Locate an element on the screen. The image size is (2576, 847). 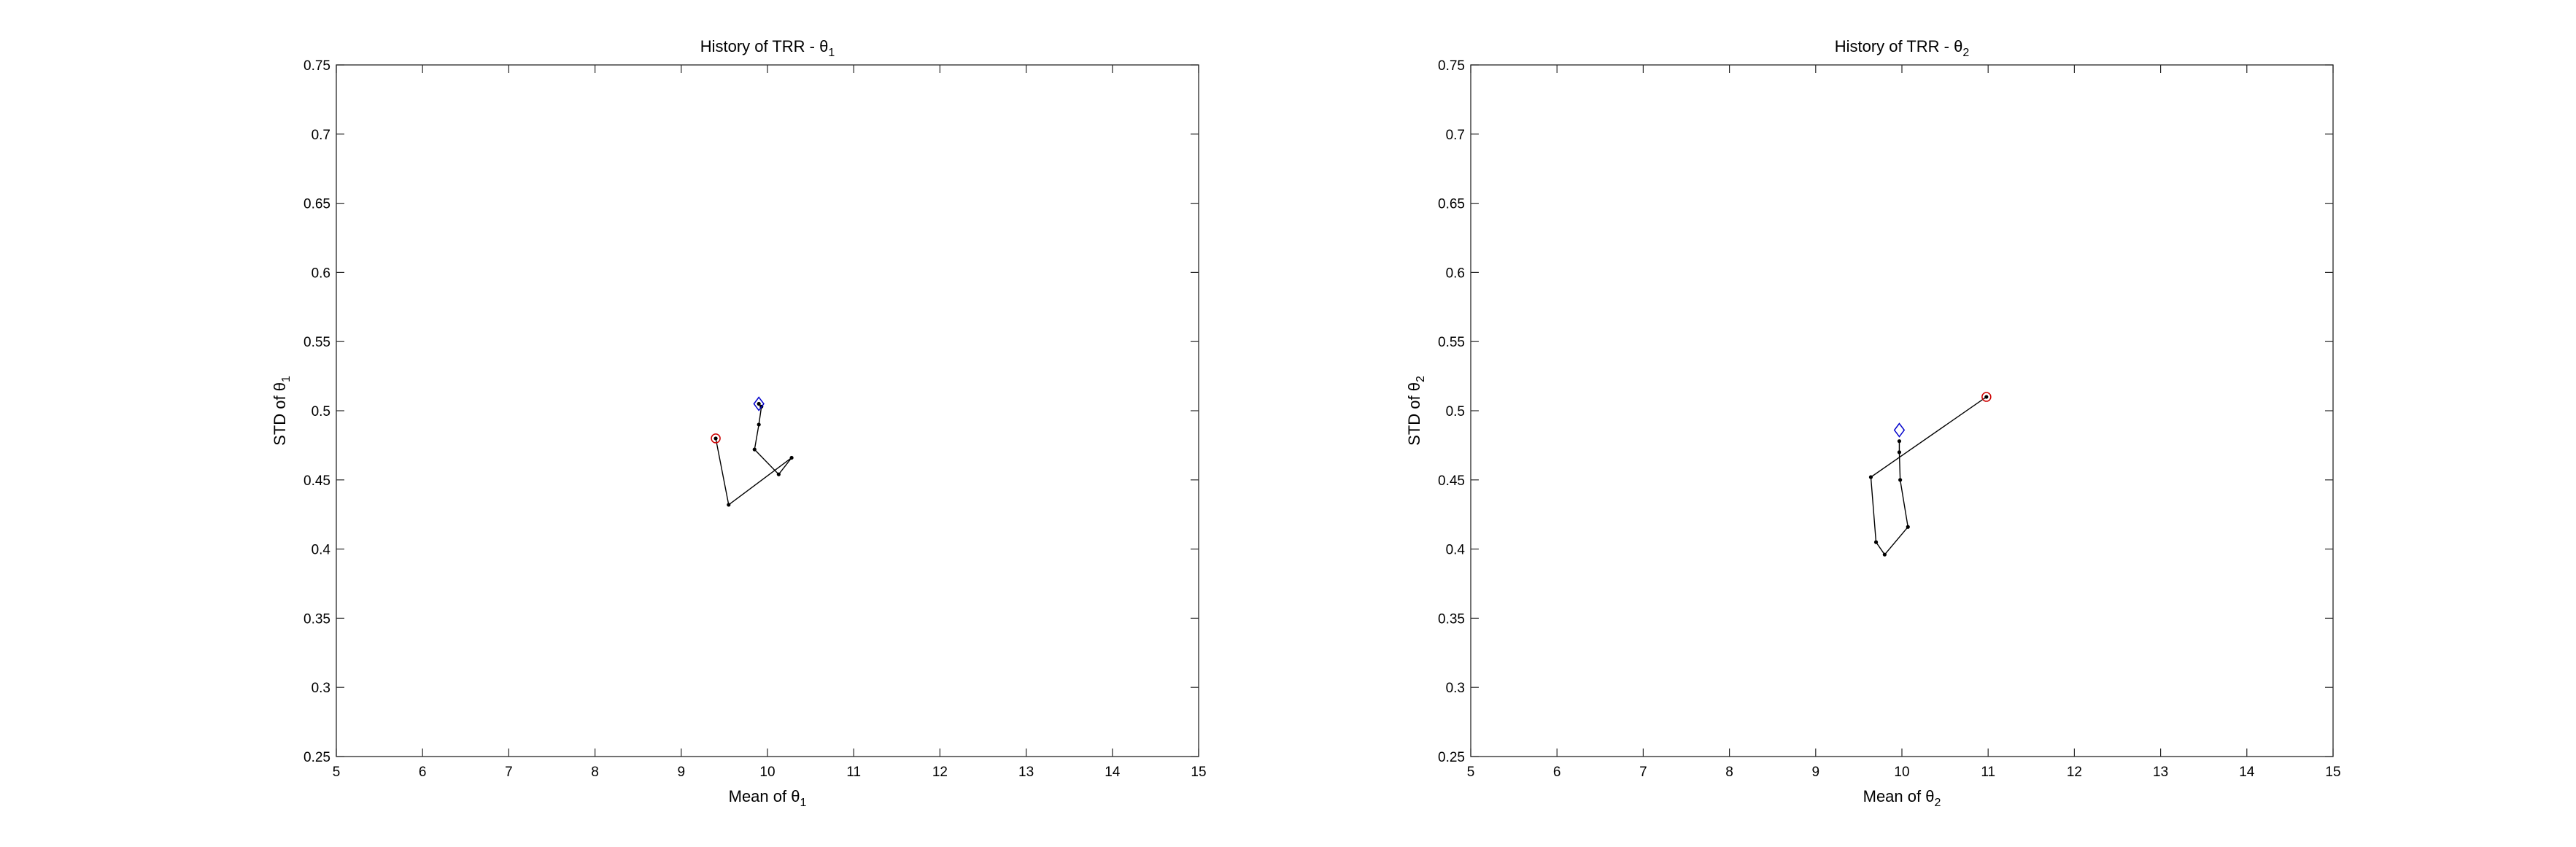
y-axis-label: STD of θ2 is located at coordinates (1416, 411).